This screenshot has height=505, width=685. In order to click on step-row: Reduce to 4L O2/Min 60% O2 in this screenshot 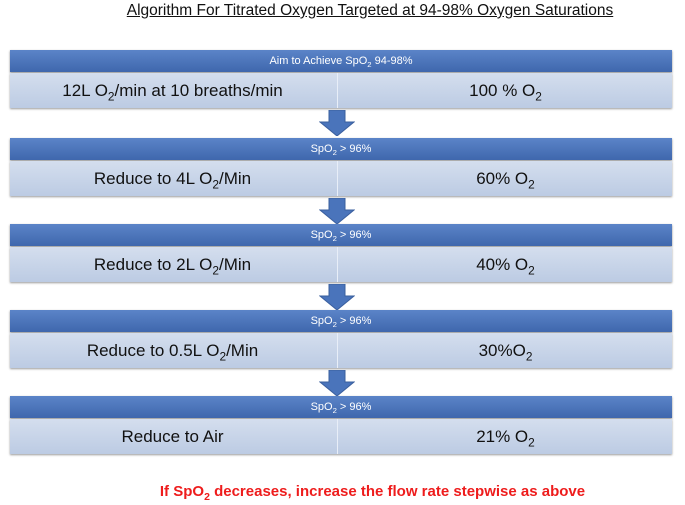, I will do `click(341, 178)`.